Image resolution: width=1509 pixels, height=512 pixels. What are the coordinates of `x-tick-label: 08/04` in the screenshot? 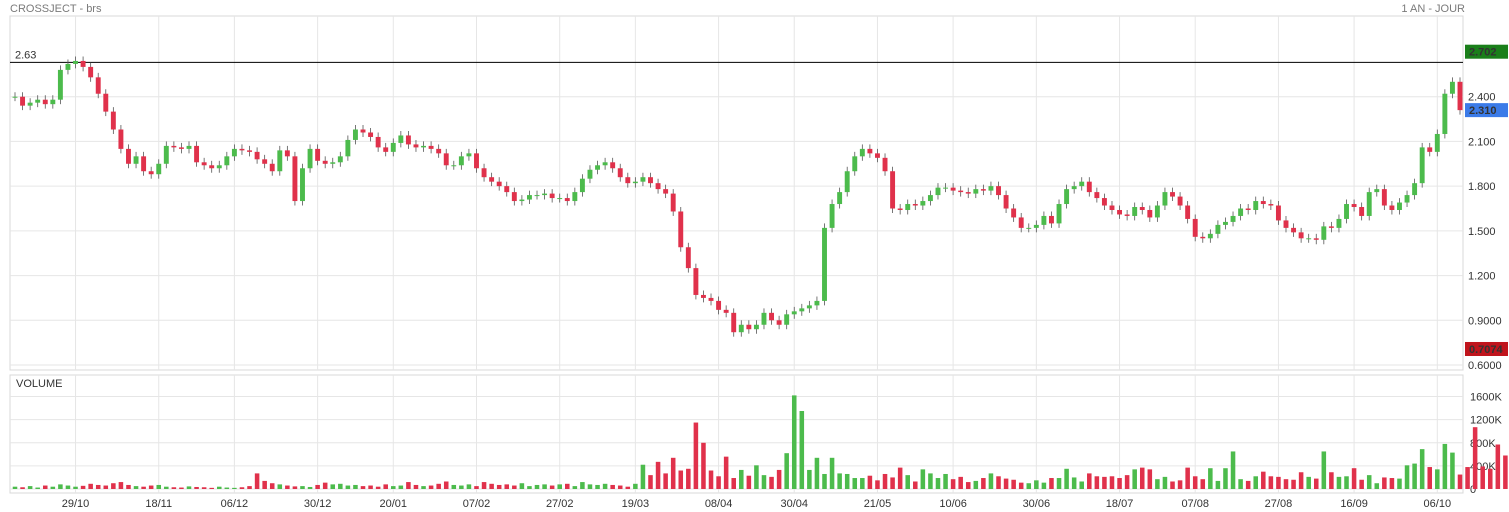 It's located at (719, 504).